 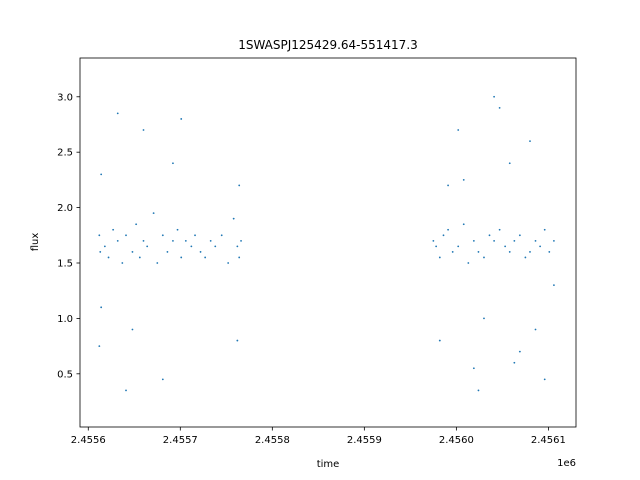 I want to click on x-tick-label: 2.4557, so click(x=180, y=440).